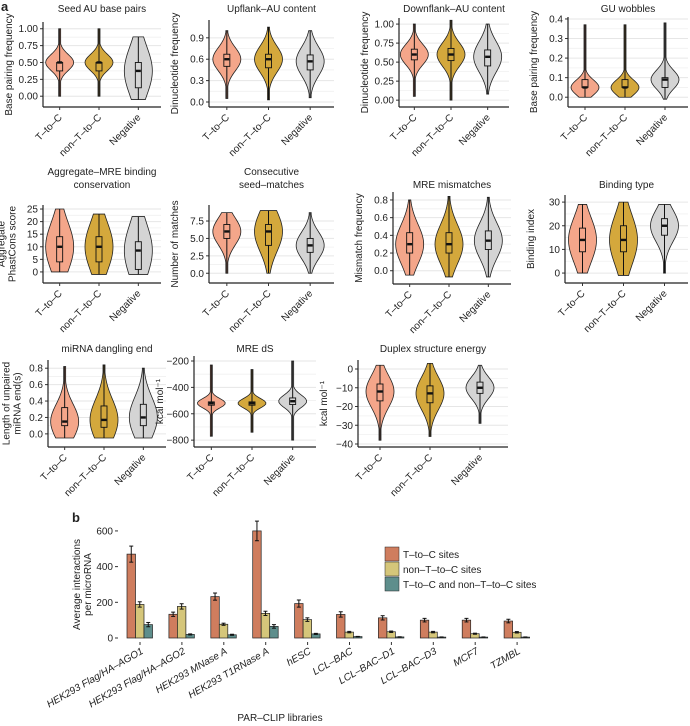  What do you see at coordinates (469, 585) in the screenshot?
I see `legend-label: T–to–C and non–T–to–C sites` at bounding box center [469, 585].